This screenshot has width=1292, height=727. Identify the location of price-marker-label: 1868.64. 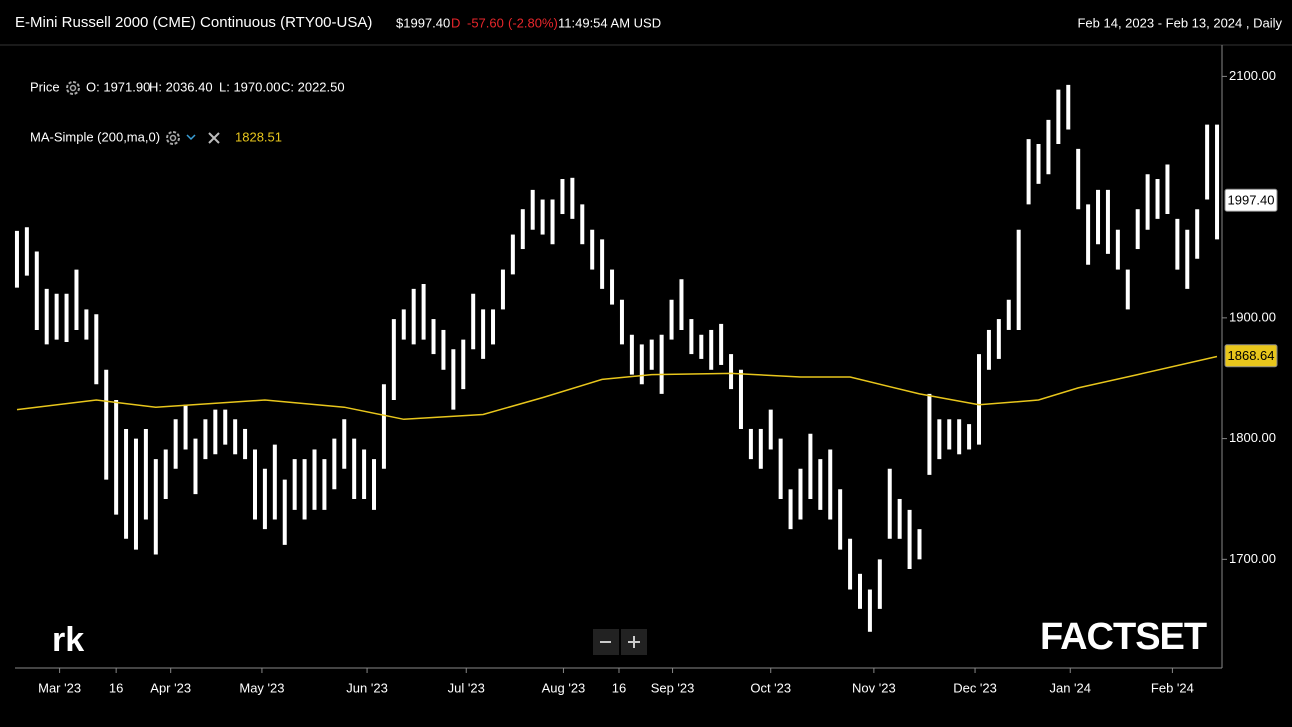
(1251, 355).